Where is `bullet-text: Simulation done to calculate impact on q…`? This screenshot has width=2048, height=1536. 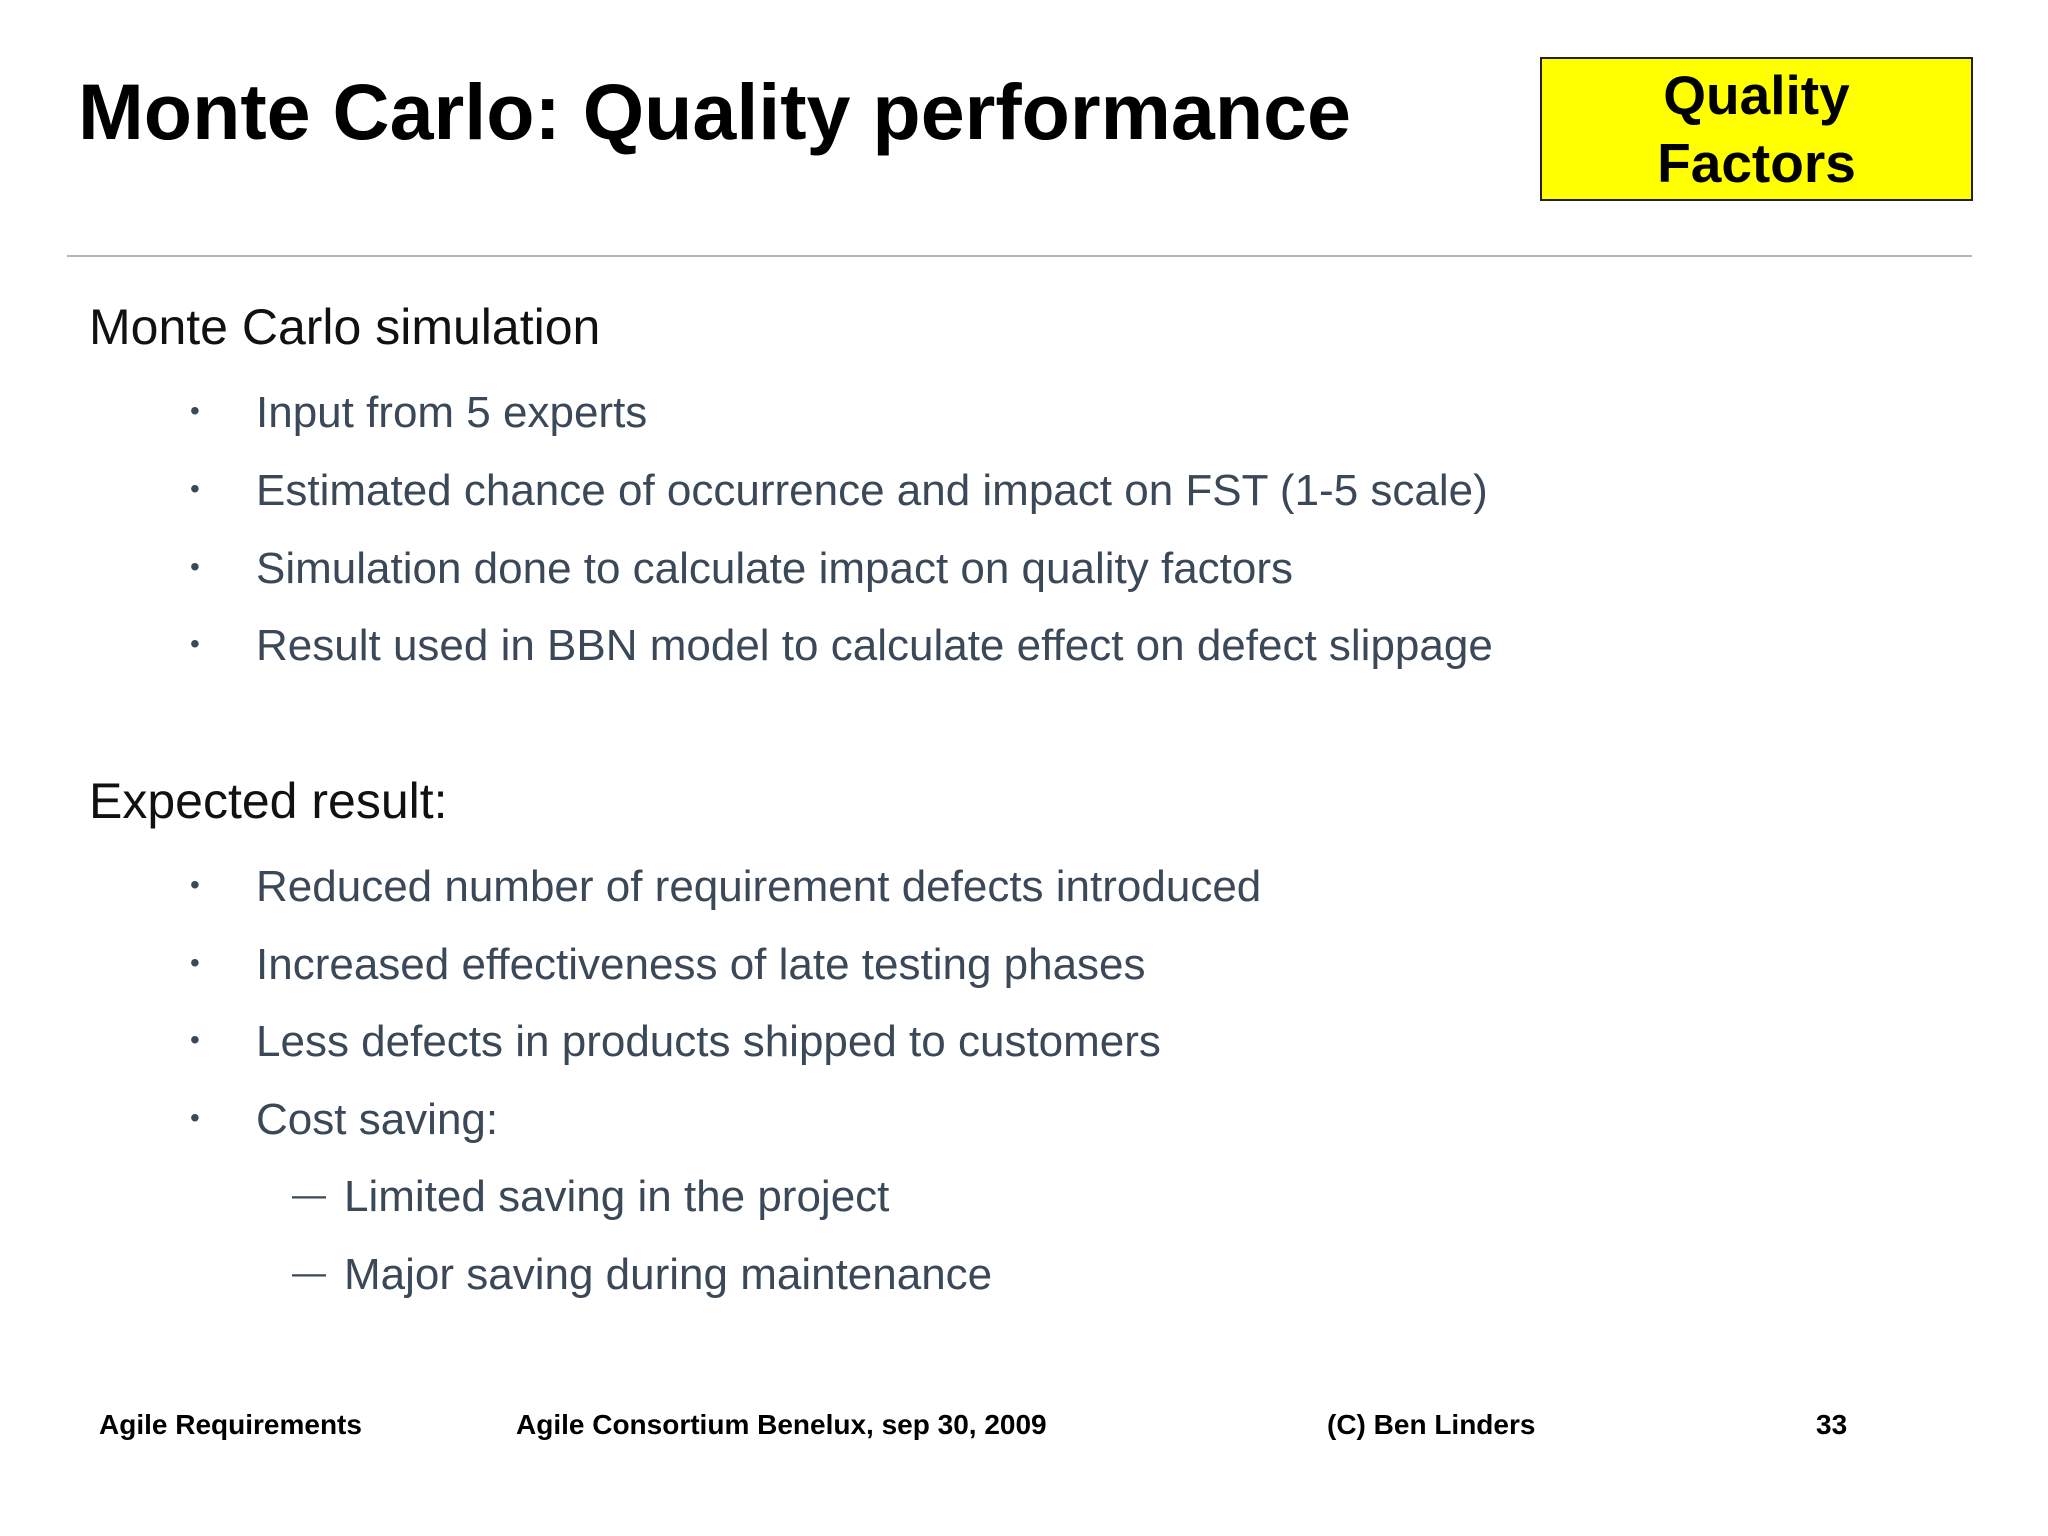
bullet-text: Simulation done to calculate impact on q… is located at coordinates (775, 568).